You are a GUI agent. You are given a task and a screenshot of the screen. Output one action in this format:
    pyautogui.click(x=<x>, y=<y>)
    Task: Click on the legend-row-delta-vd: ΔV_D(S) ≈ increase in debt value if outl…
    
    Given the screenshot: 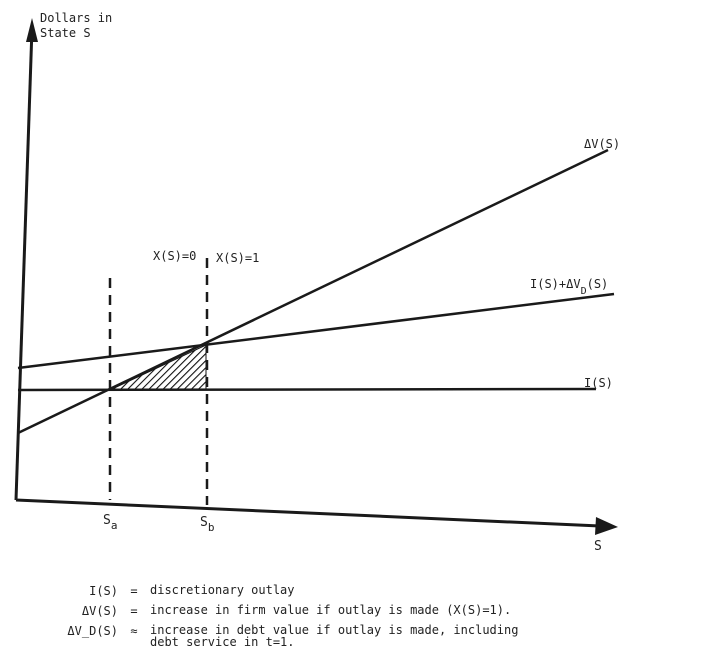 What is the action you would take?
    pyautogui.click(x=380, y=642)
    